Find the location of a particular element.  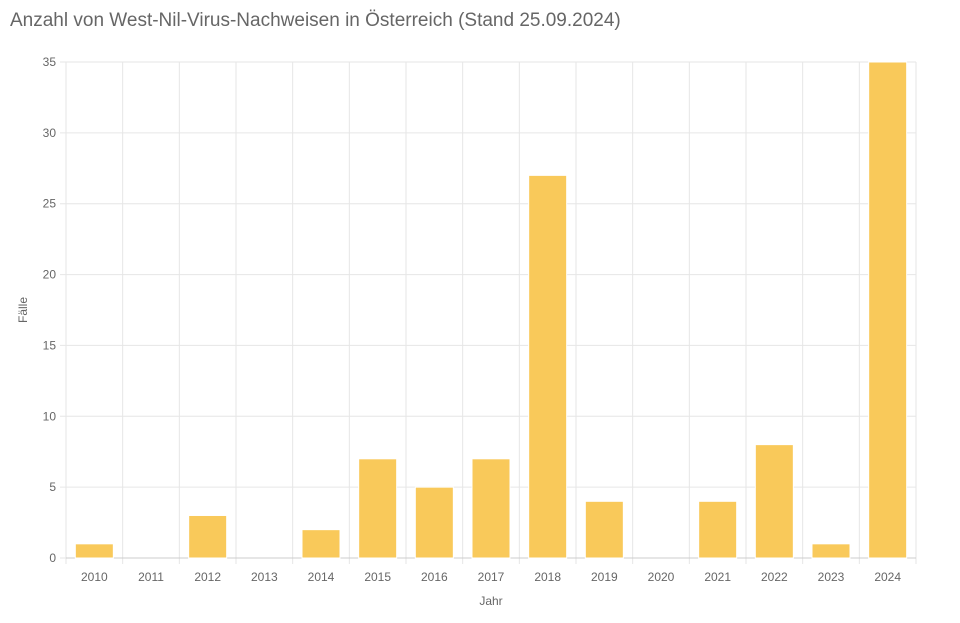

y-tick-label: 35 is located at coordinates (50, 62).